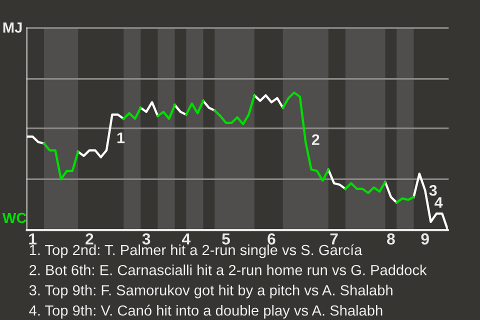 This screenshot has width=480, height=320. I want to click on text: 1. Top 2nd: T. Palmer hit a 2-run single vs S. García, so click(196, 251).